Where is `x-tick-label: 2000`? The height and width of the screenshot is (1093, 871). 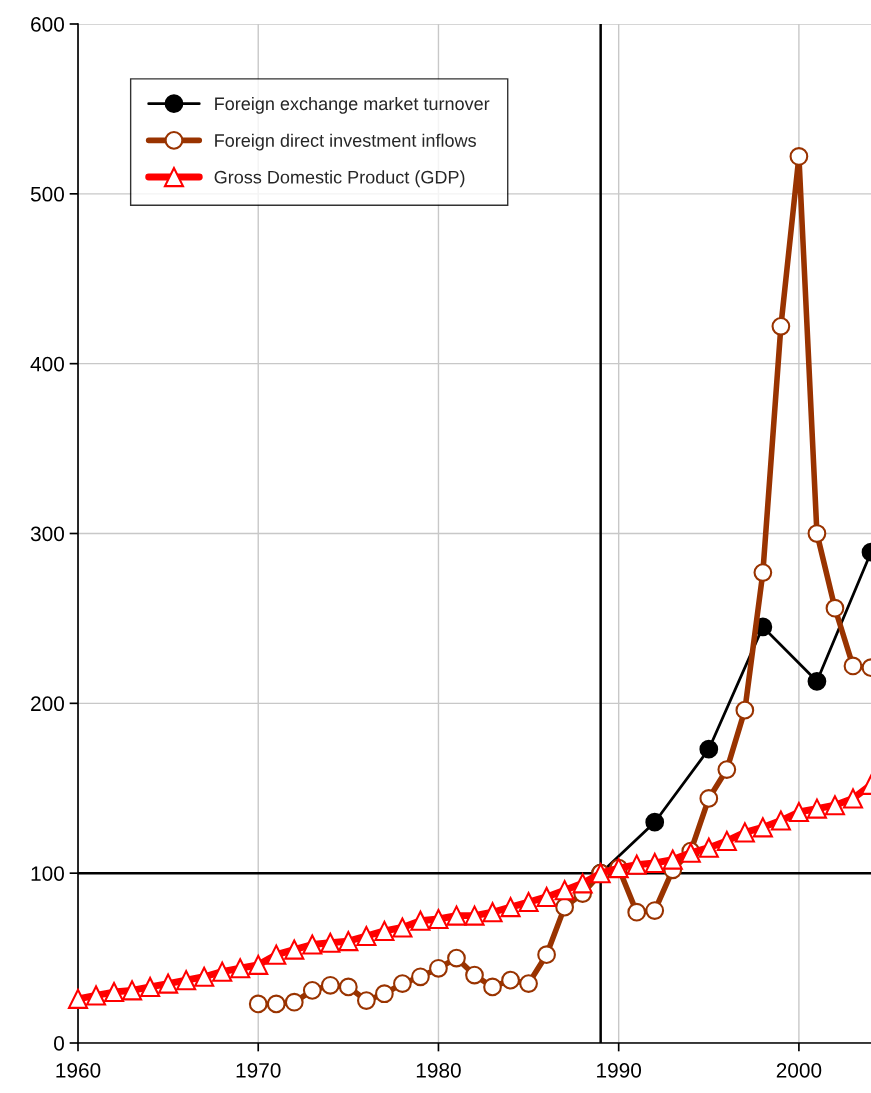 x-tick-label: 2000 is located at coordinates (799, 1070).